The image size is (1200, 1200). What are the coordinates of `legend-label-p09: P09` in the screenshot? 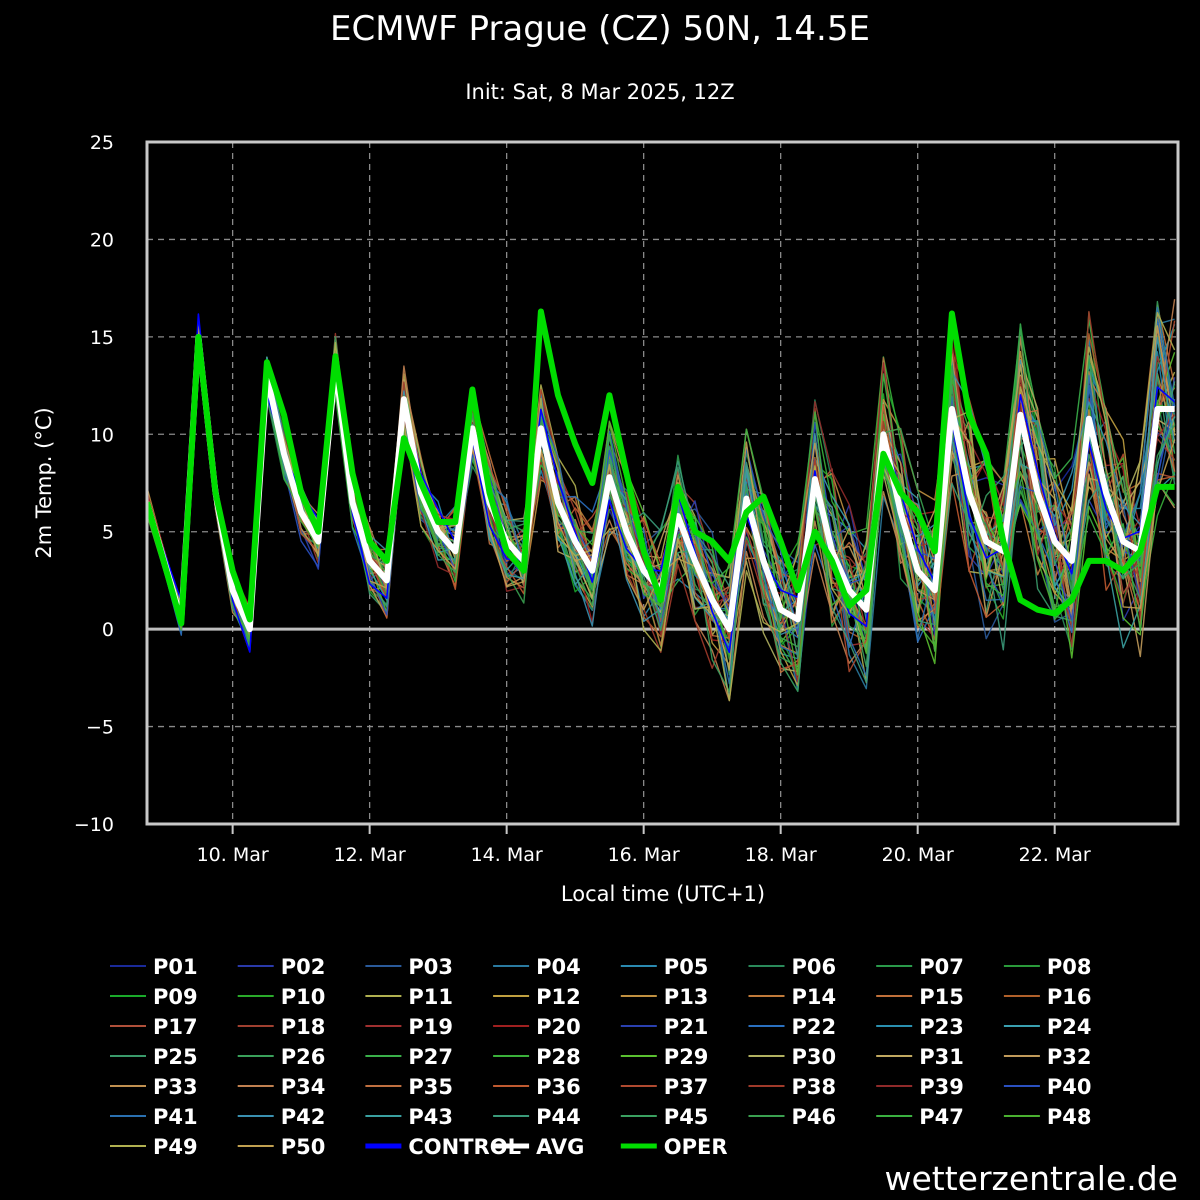 It's located at (175, 997).